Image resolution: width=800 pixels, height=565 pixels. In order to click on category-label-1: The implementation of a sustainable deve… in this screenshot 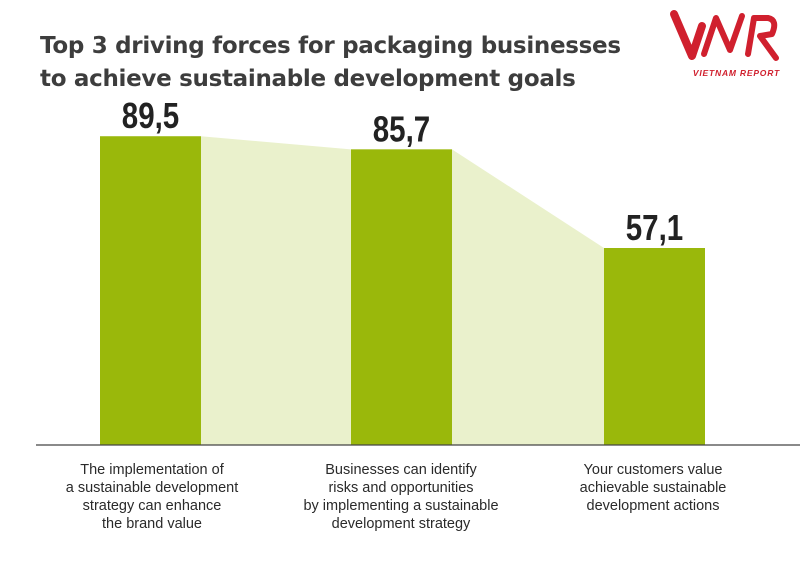, I will do `click(152, 497)`.